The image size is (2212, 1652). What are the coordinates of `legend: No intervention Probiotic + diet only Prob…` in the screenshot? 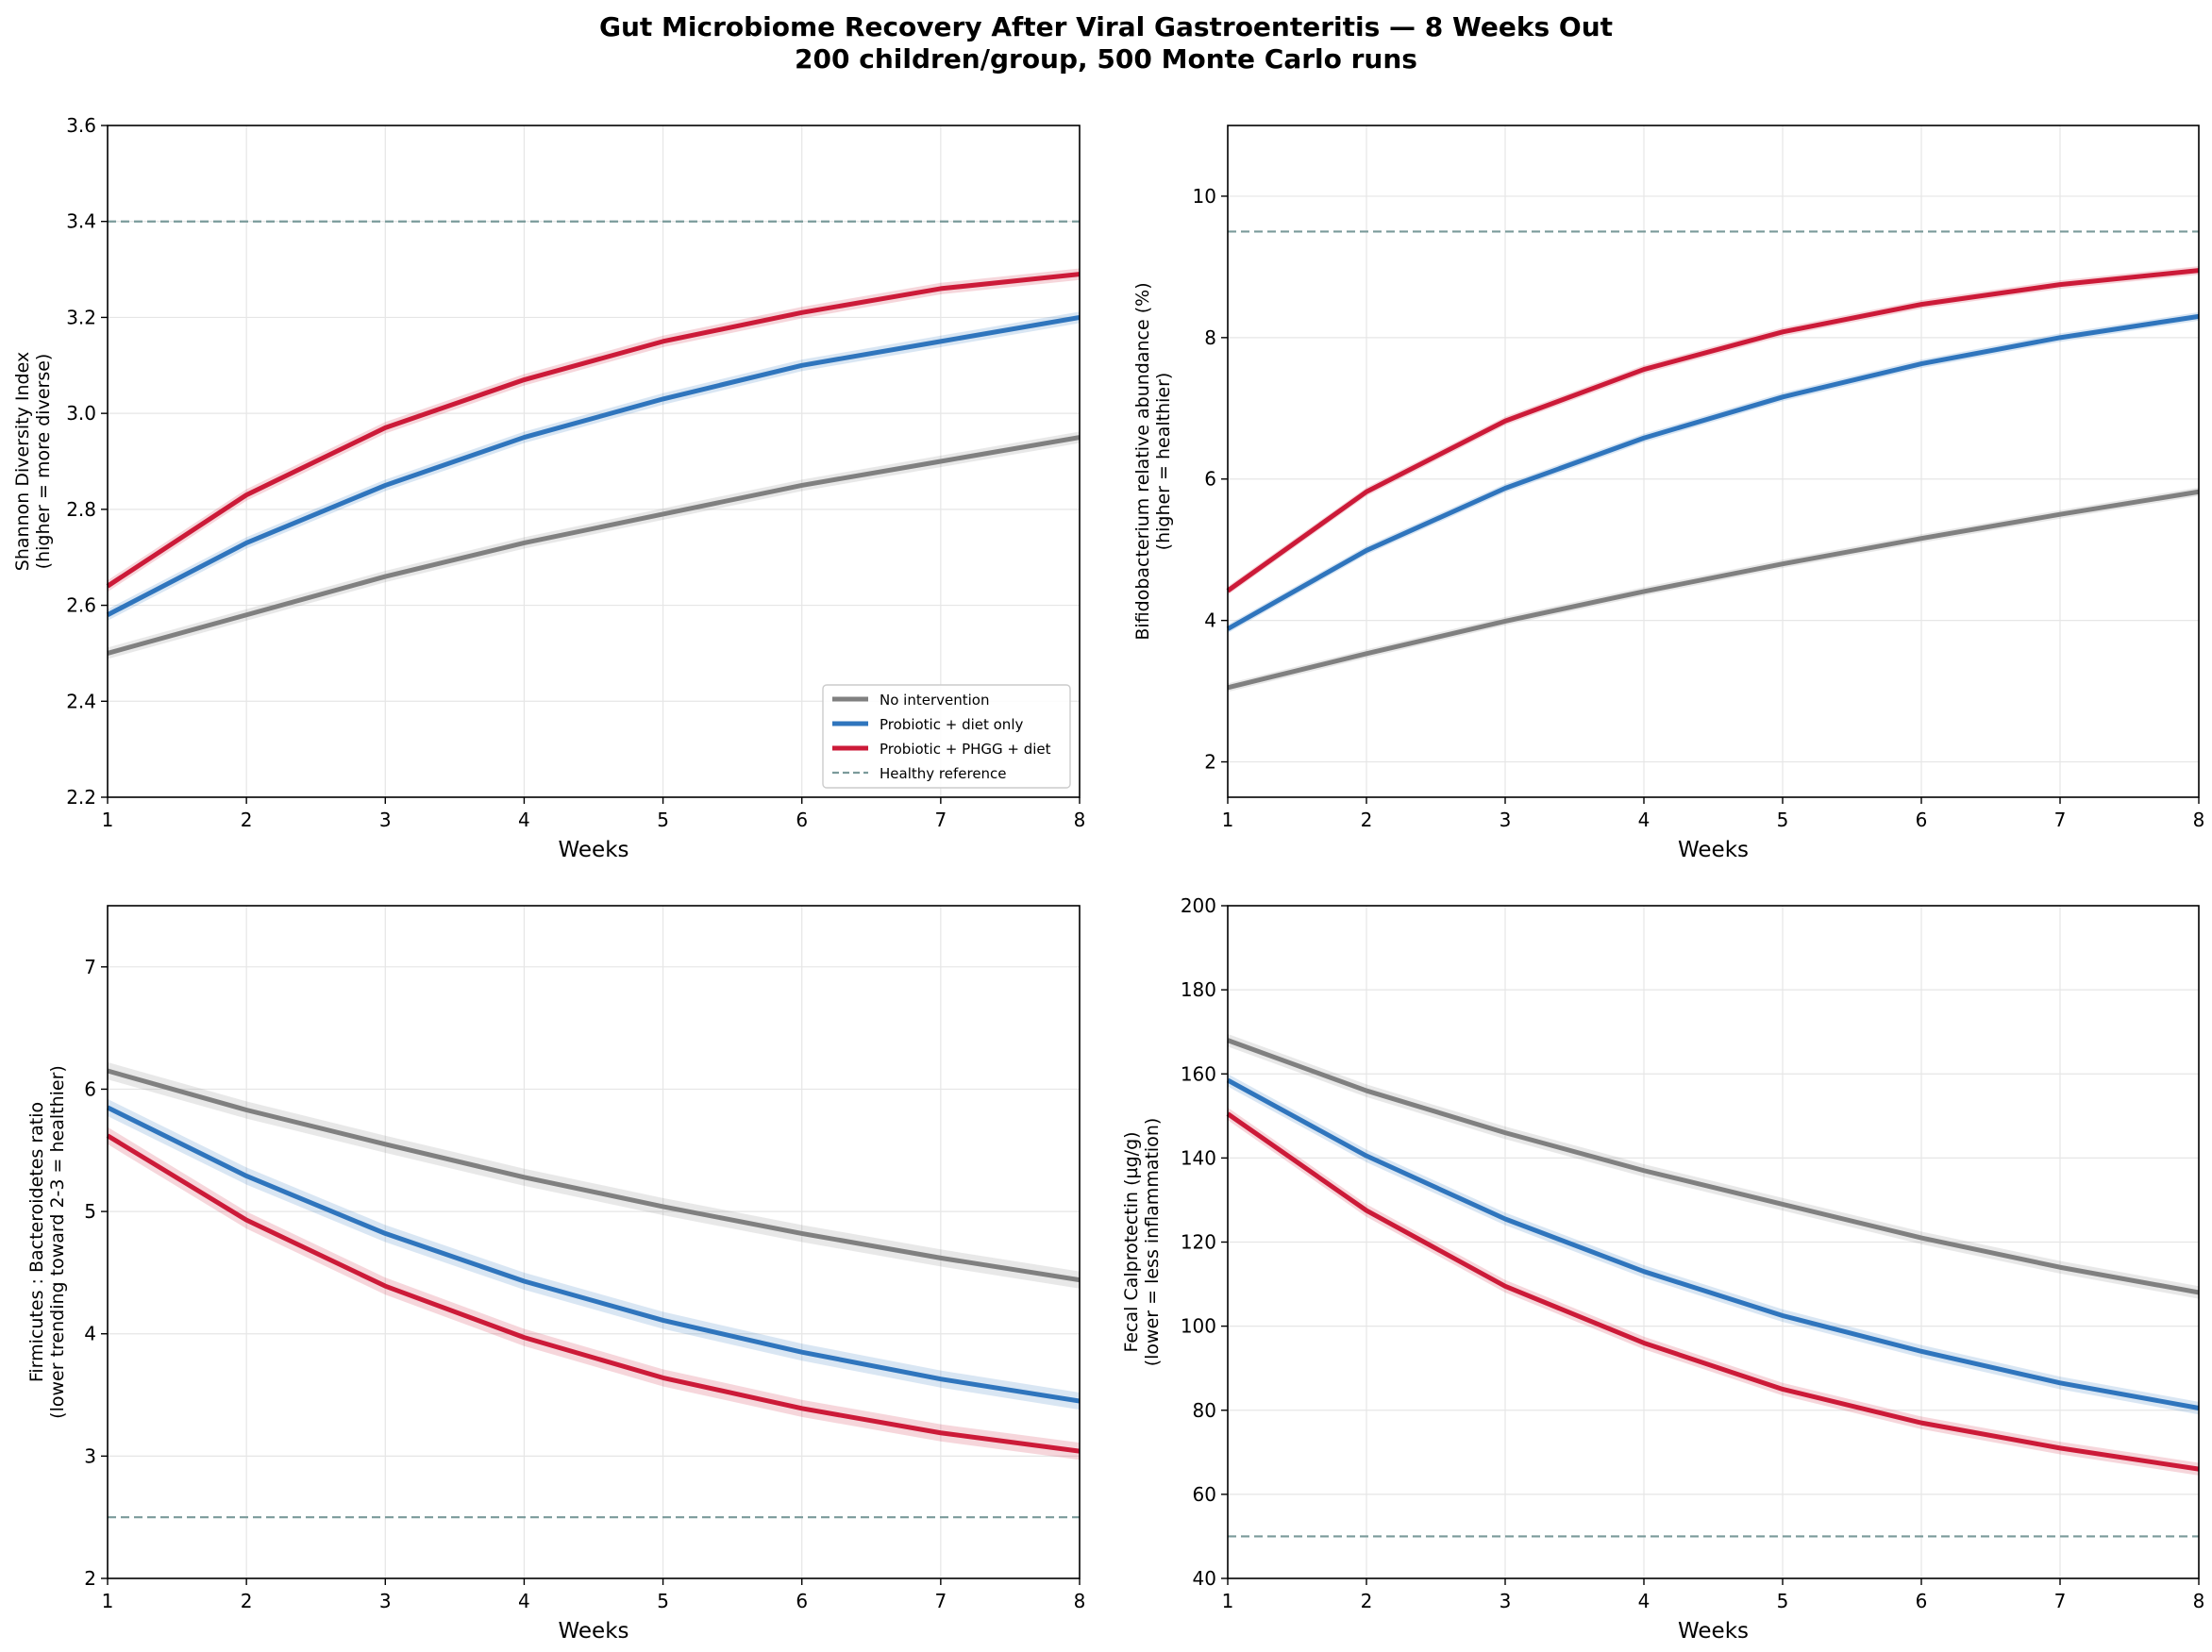 It's located at (947, 736).